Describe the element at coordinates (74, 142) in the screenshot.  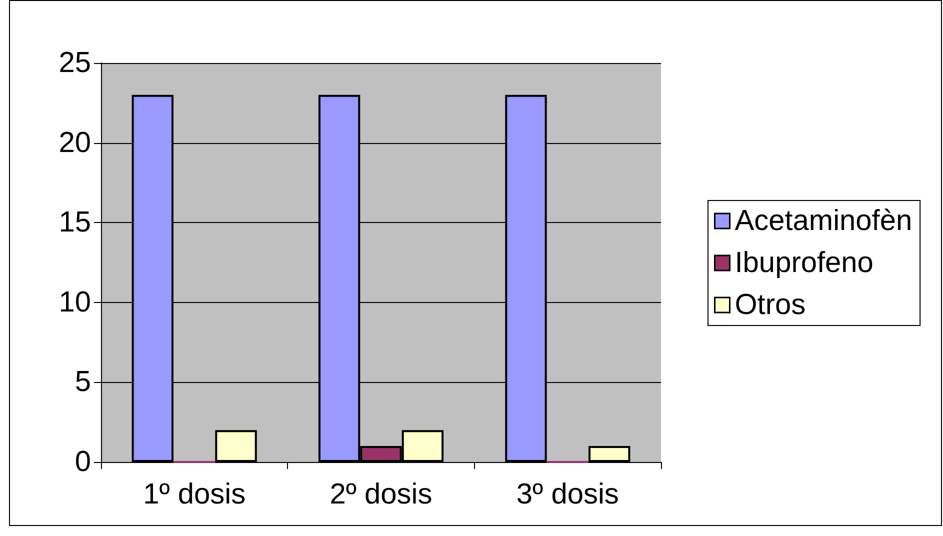
I see `y-tick-label: 20` at that location.